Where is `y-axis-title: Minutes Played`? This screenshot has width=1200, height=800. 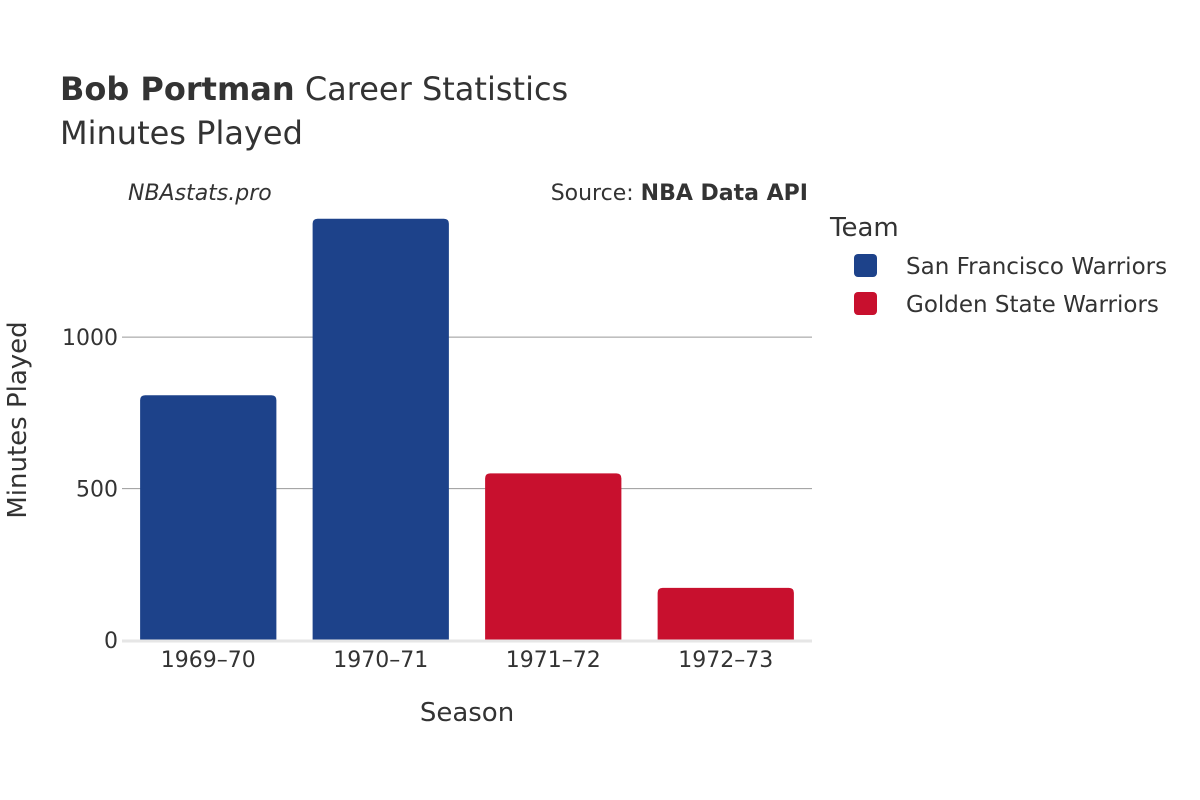 y-axis-title: Minutes Played is located at coordinates (18, 419).